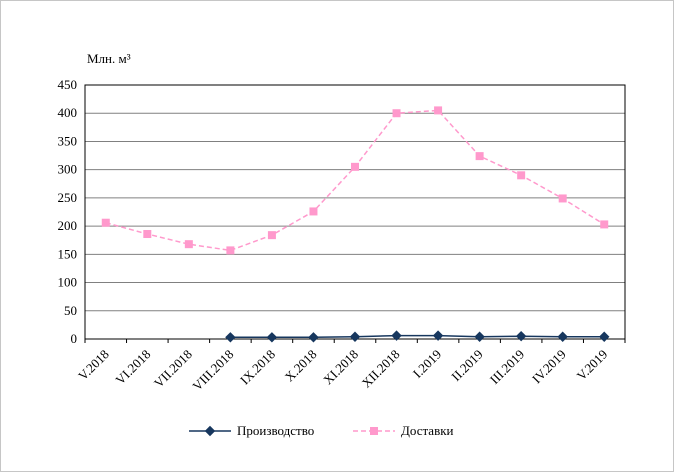 The width and height of the screenshot is (674, 476). I want to click on x-axis-tick-label: XII.2018, so click(381, 369).